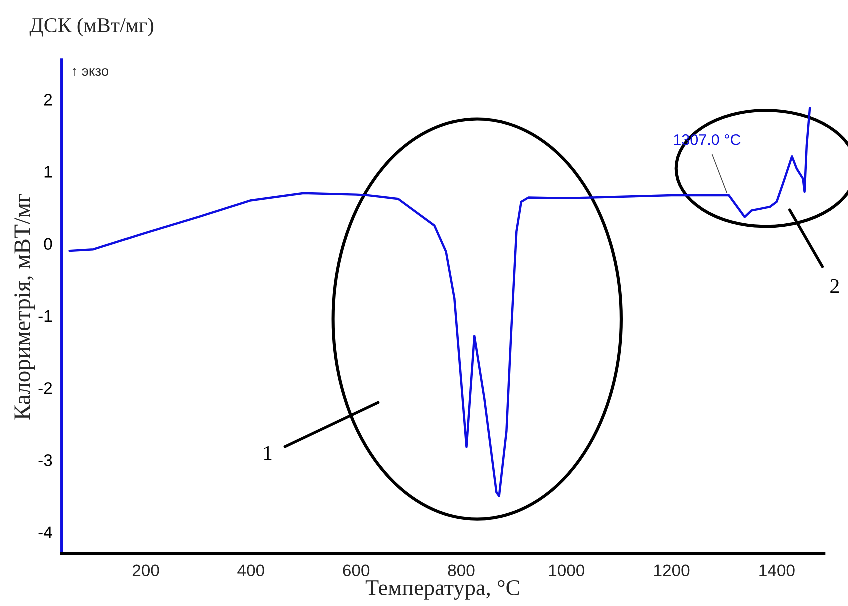  What do you see at coordinates (777, 570) in the screenshot?
I see `x-tick-label: 1400` at bounding box center [777, 570].